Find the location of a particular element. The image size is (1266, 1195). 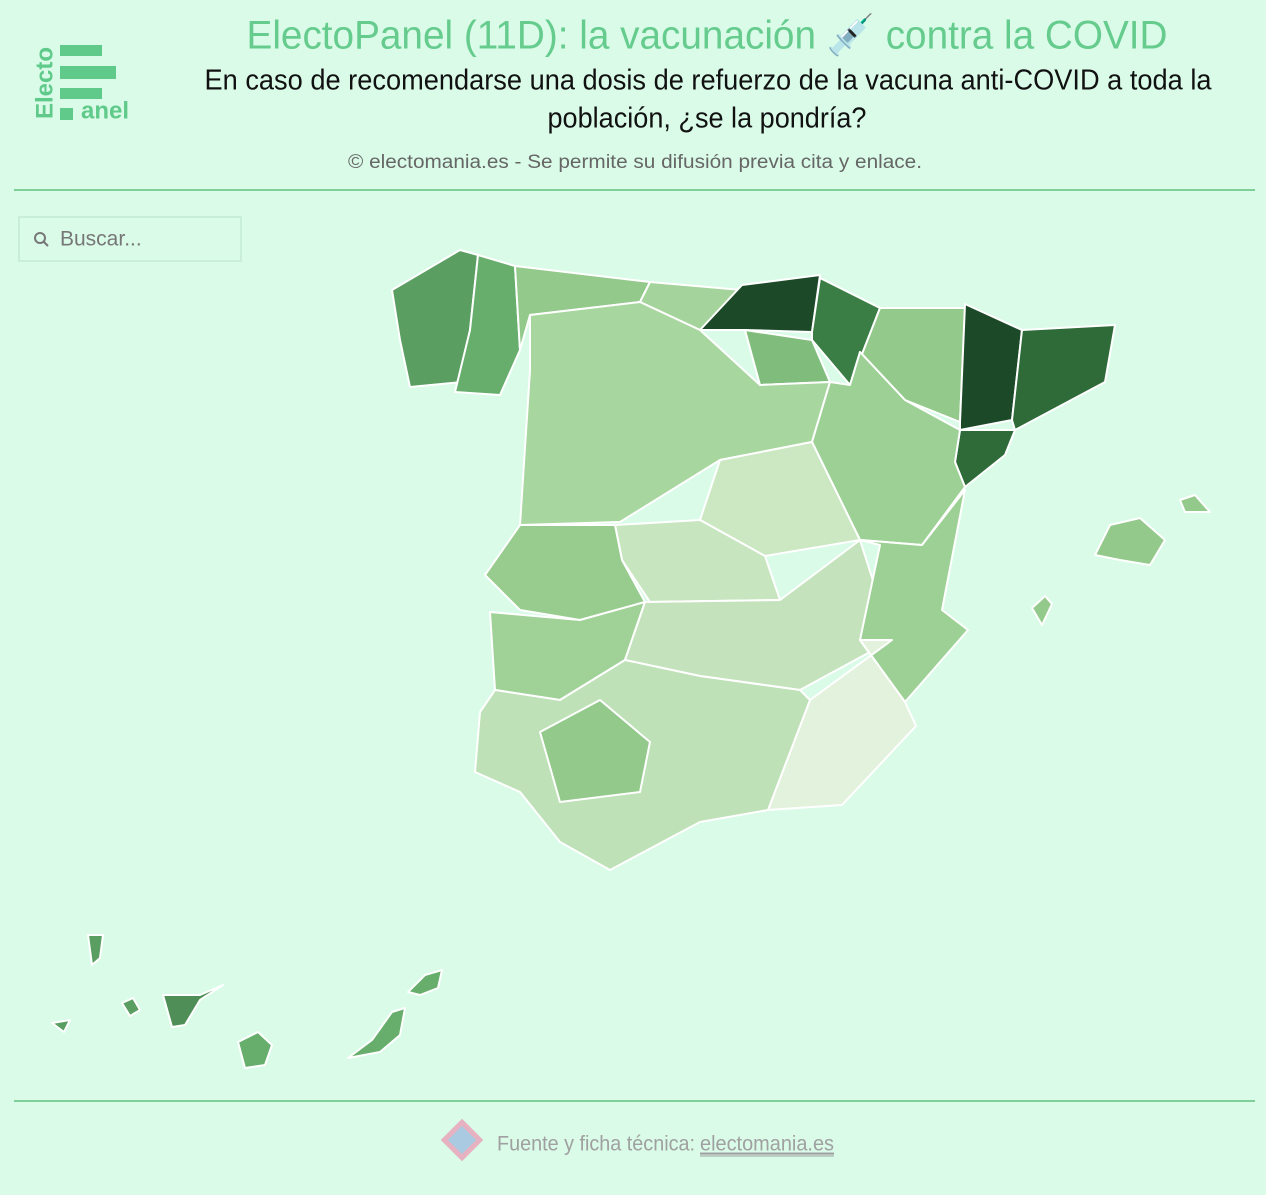

footer-link: electomania.es is located at coordinates (767, 1144).